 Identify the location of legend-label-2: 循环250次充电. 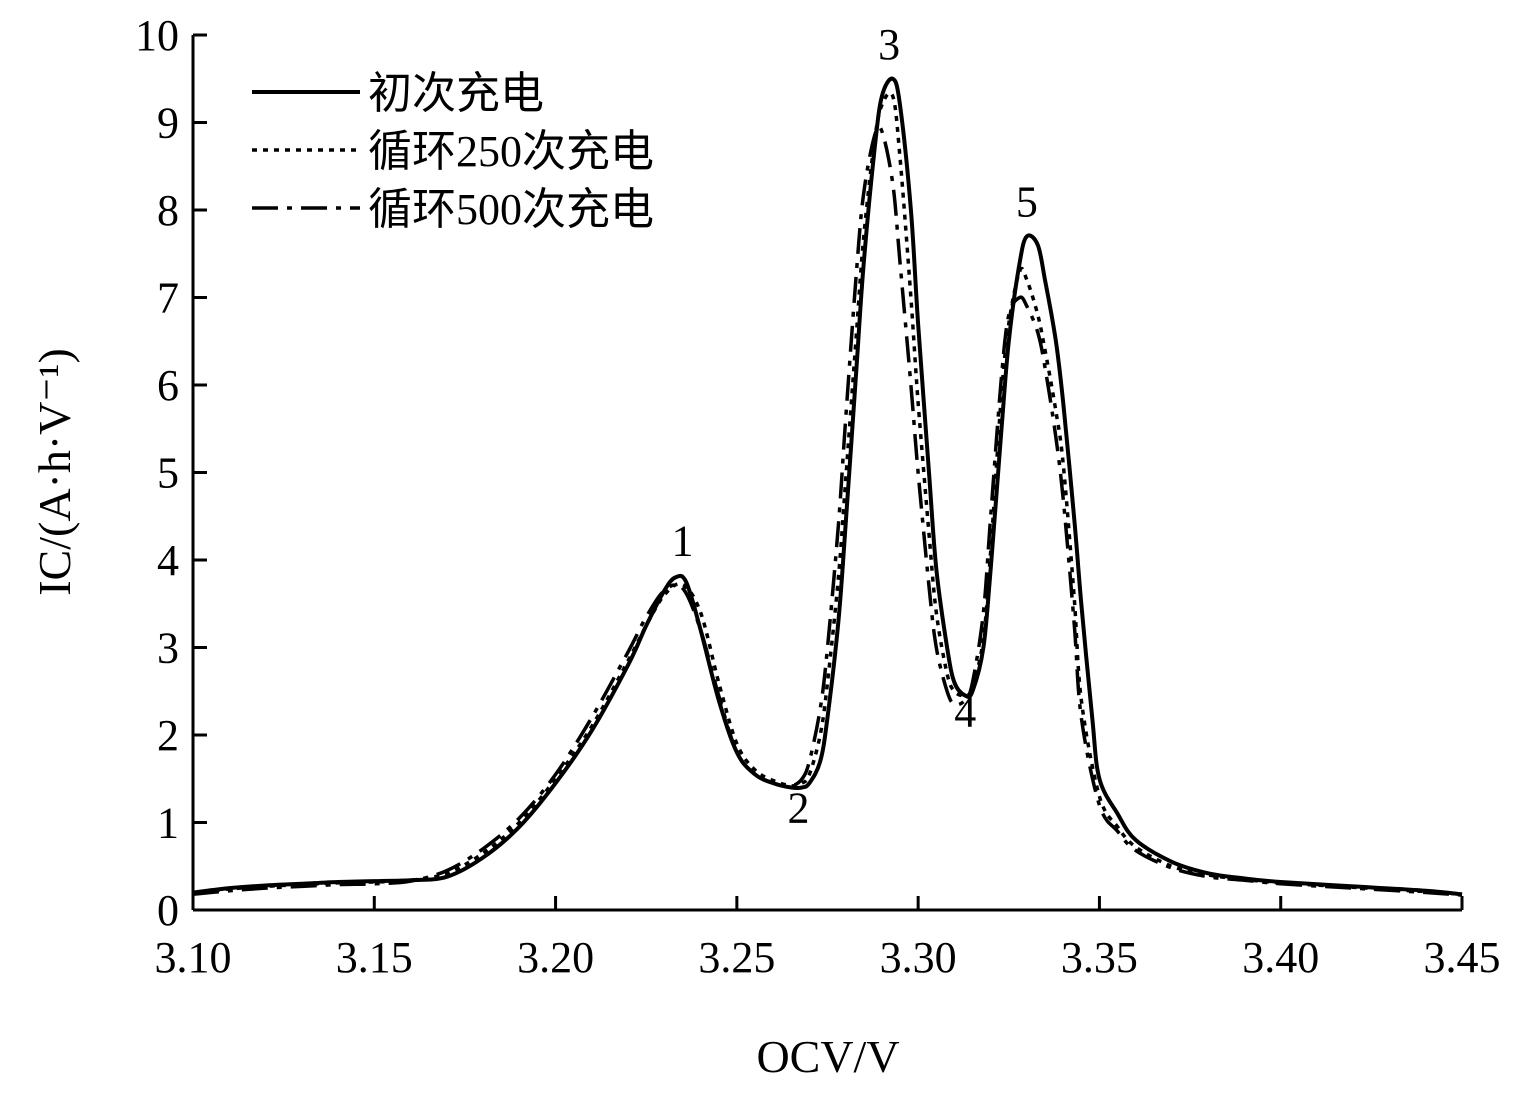
(511, 151).